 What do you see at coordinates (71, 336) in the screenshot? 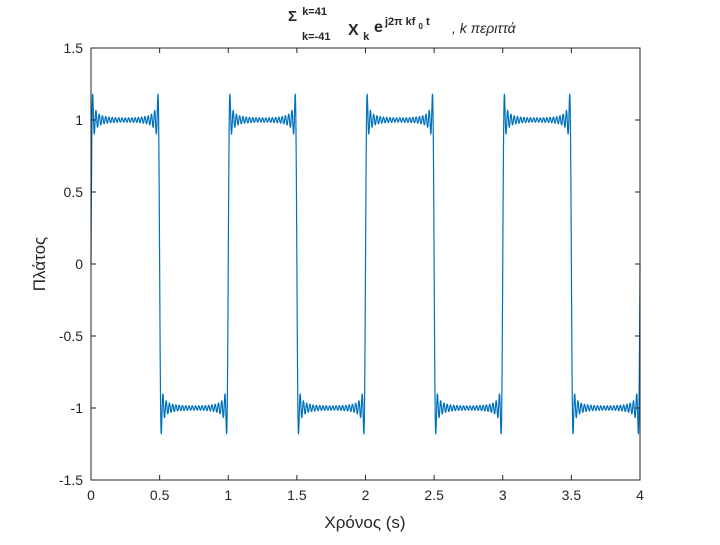
I see `y-tick-label: -0.5` at bounding box center [71, 336].